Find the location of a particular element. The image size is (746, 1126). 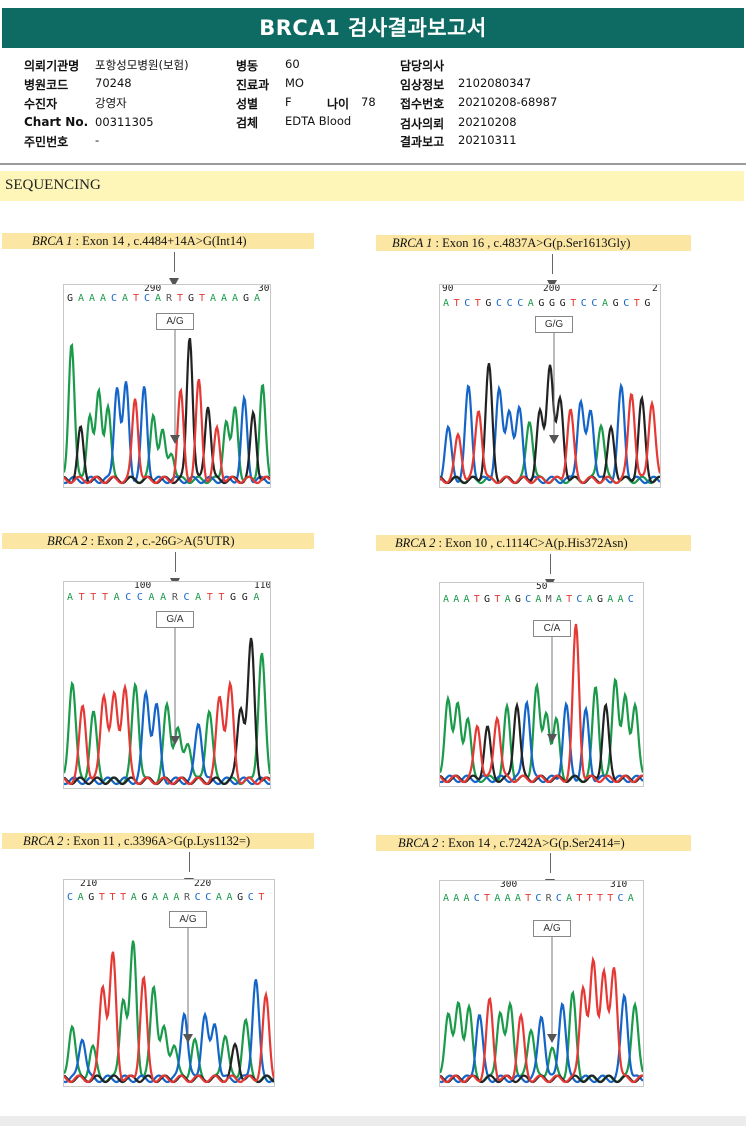

info-value: 20210208 is located at coordinates (487, 122).